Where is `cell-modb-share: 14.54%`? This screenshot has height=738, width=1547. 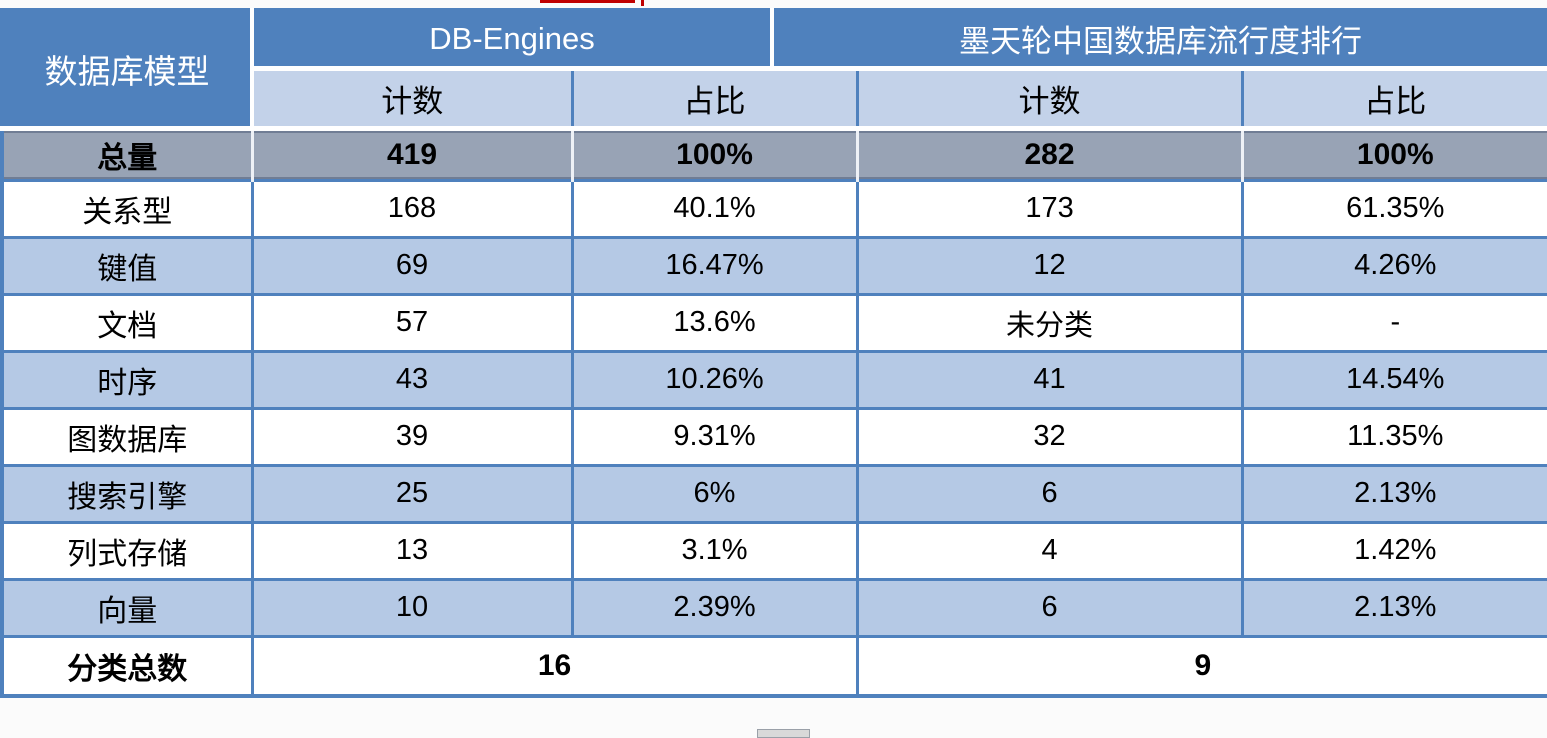
cell-modb-share: 14.54% is located at coordinates (1393, 378).